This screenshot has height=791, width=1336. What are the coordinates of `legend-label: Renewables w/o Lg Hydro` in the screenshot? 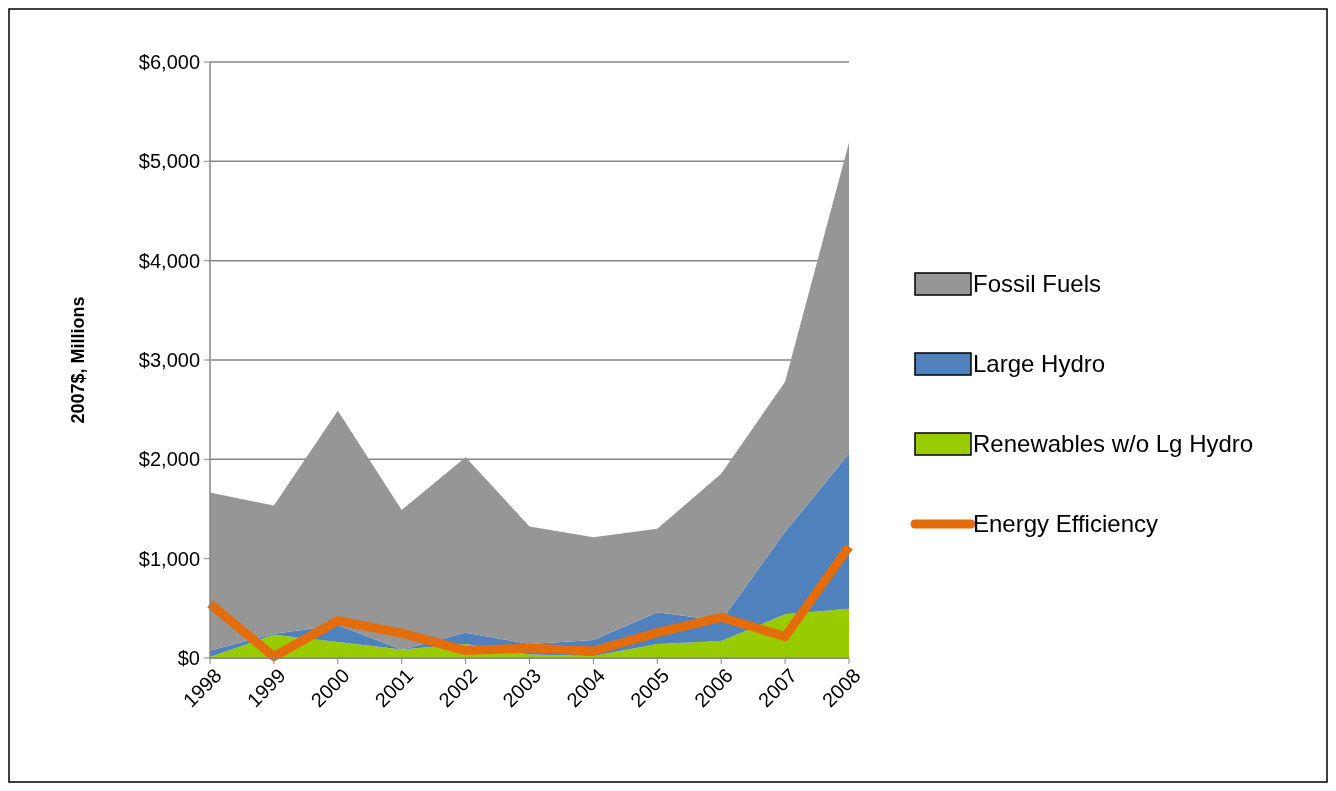 It's located at (1113, 444).